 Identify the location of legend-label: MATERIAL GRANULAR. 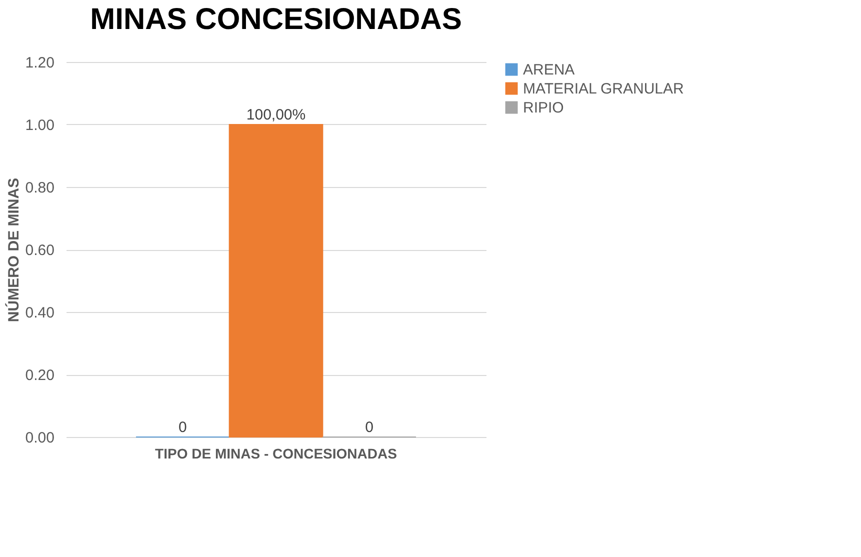
(603, 89).